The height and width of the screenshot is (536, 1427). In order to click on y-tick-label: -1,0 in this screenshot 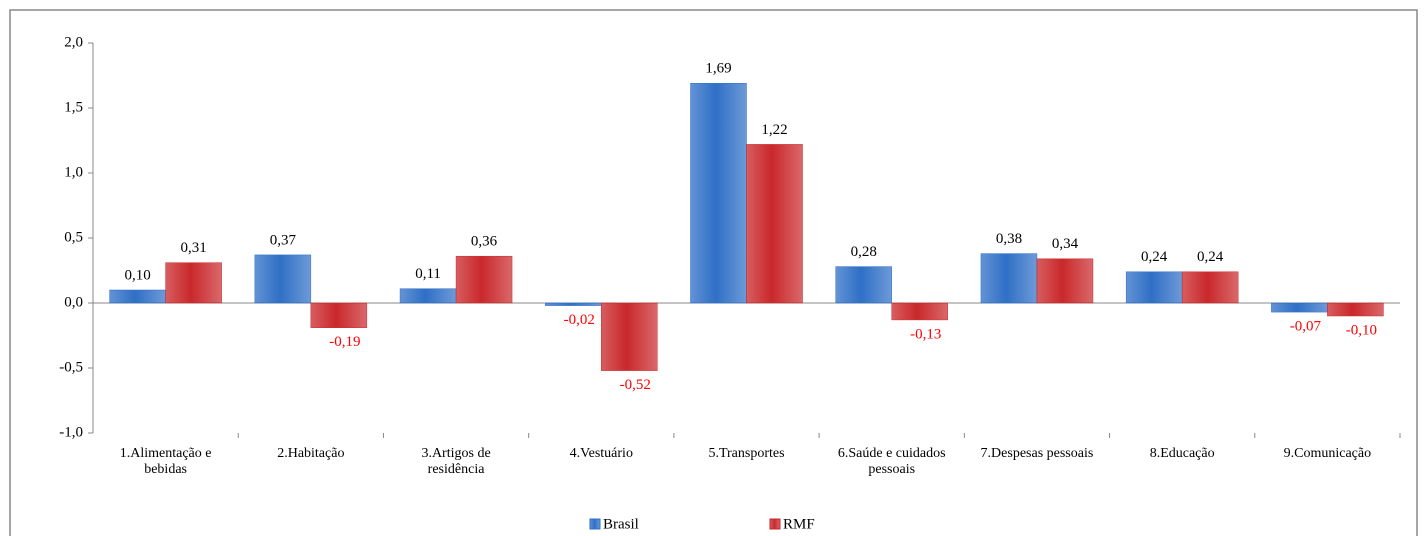, I will do `click(71, 432)`.